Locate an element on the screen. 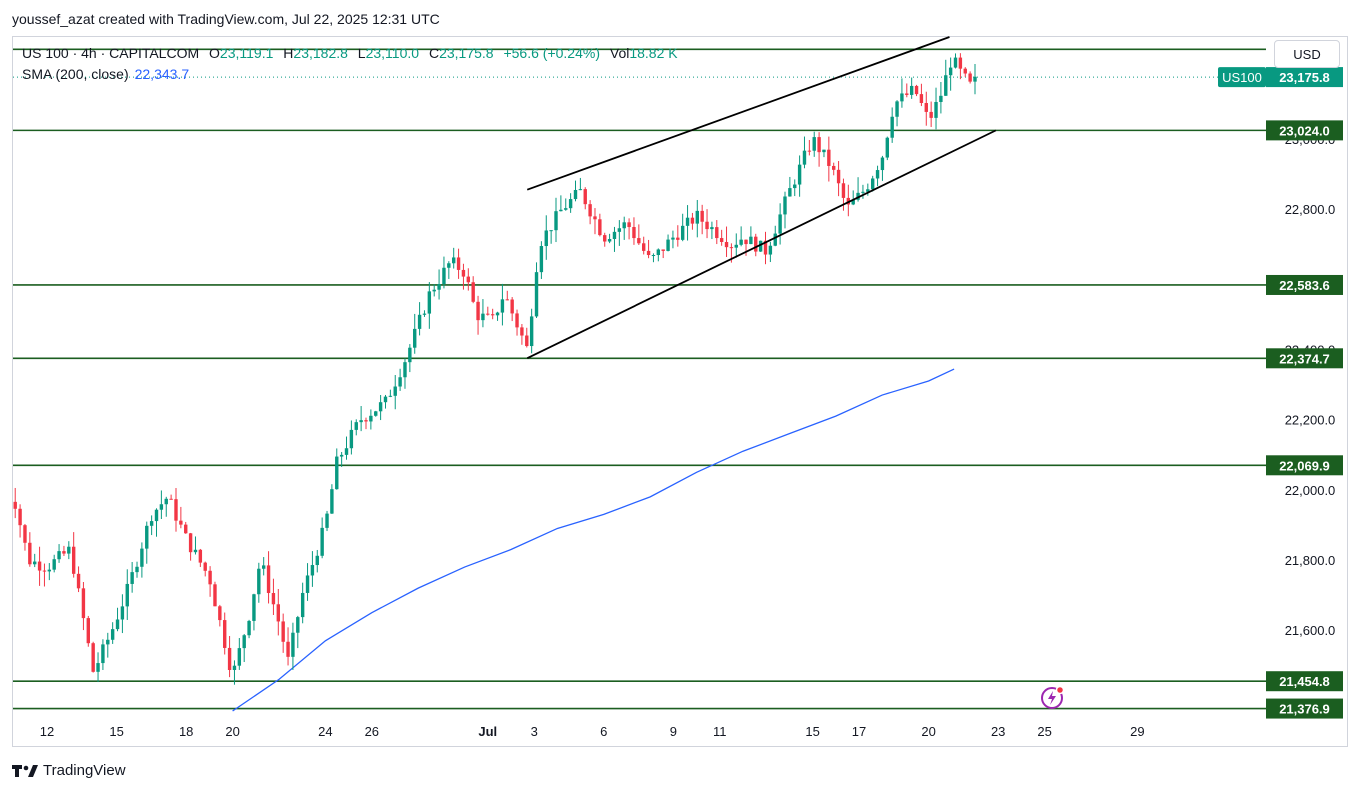 Image resolution: width=1363 pixels, height=793 pixels. legend-open-label: O is located at coordinates (214, 53).